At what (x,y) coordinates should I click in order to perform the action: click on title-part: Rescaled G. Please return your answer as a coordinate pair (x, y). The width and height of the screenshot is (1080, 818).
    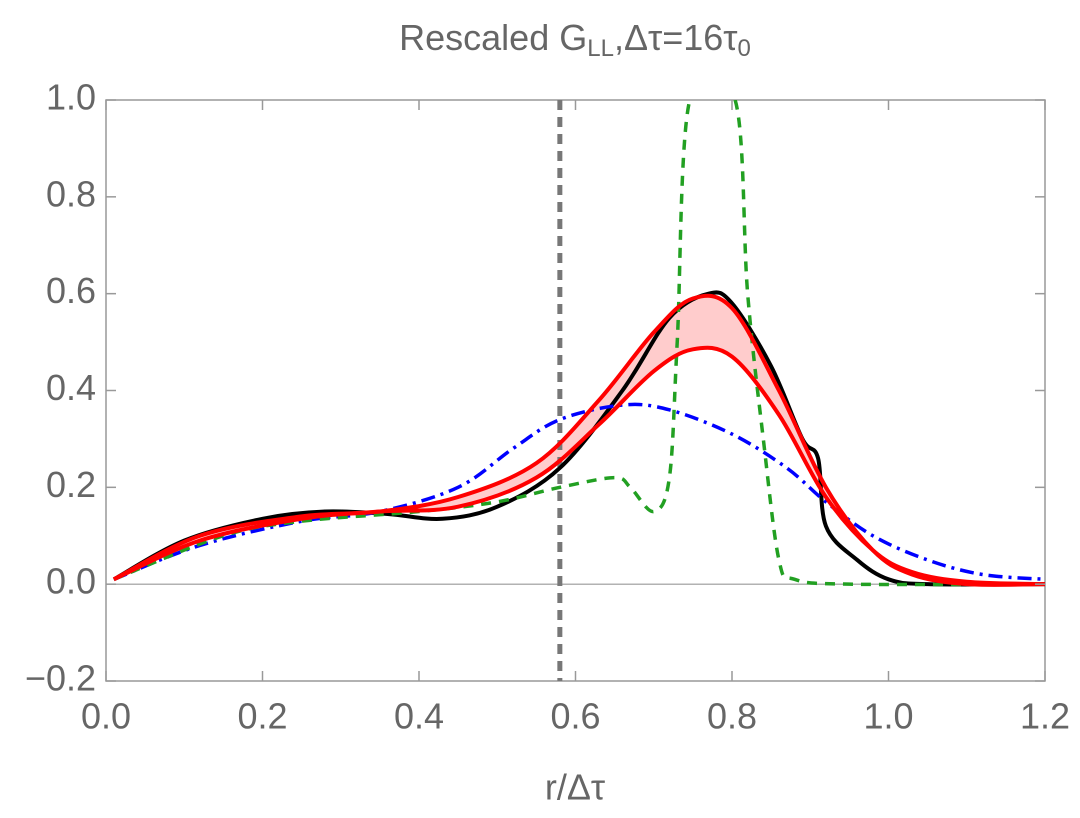
    Looking at the image, I should click on (493, 37).